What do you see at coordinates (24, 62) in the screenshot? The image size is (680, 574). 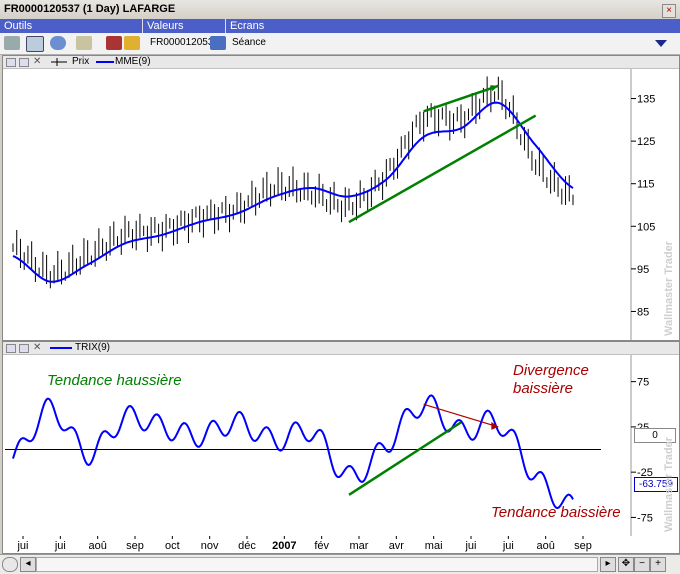 I see `panel-maximize-icon` at bounding box center [24, 62].